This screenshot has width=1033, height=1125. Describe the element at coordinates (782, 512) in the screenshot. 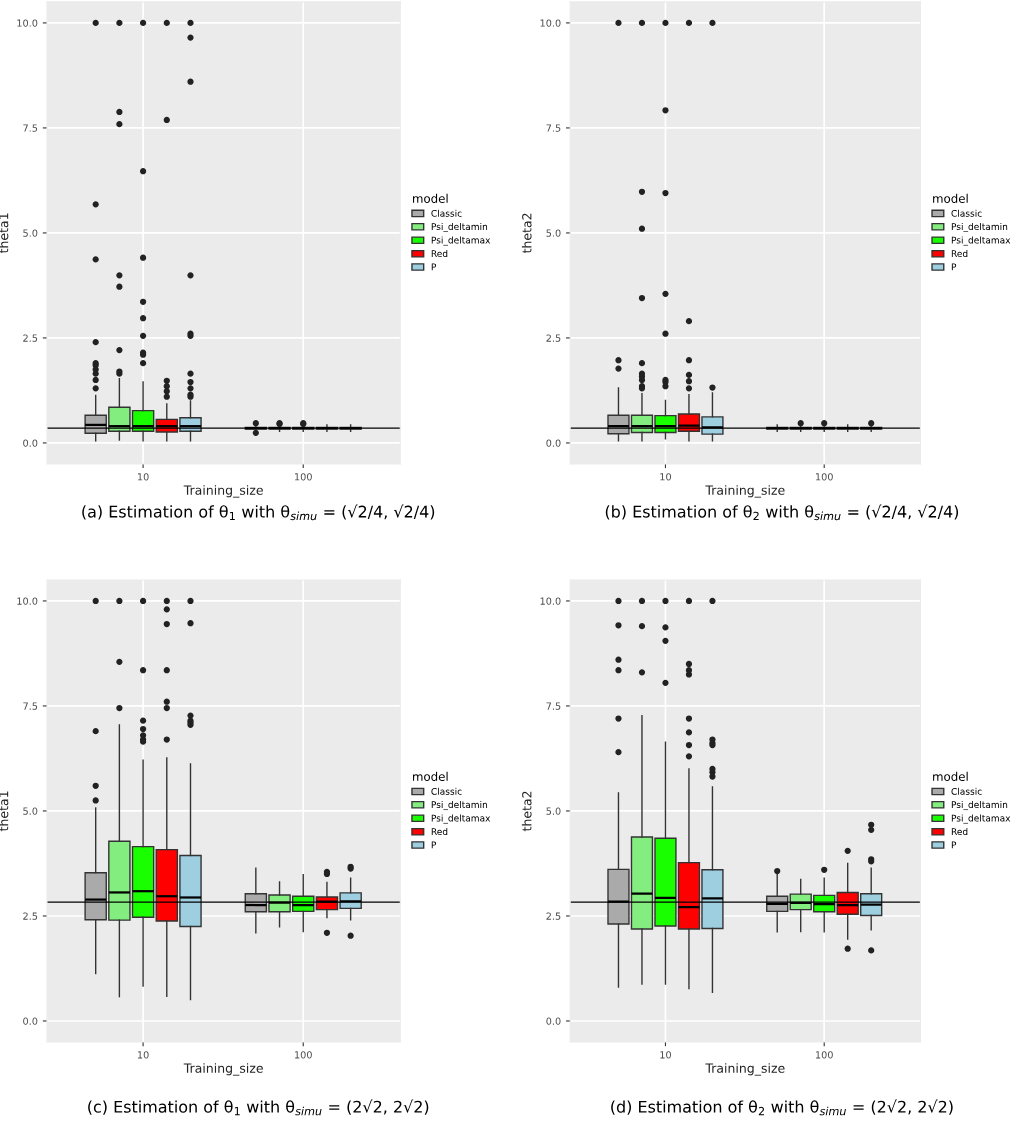

I see `text: (b) Estimation of θ$_{2}$ with θ$_{simu}$ = (√2/4, √2/4)` at that location.